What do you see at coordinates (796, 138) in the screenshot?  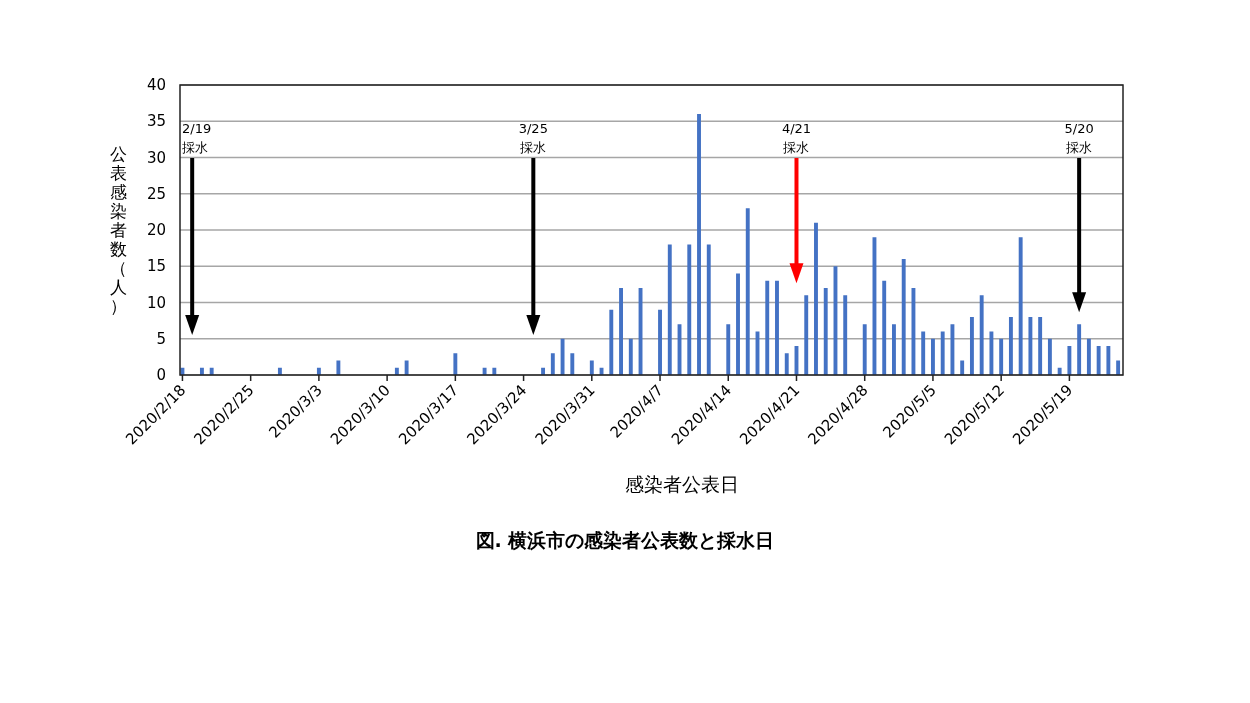 I see `ref-line-label: 4/21 採水` at bounding box center [796, 138].